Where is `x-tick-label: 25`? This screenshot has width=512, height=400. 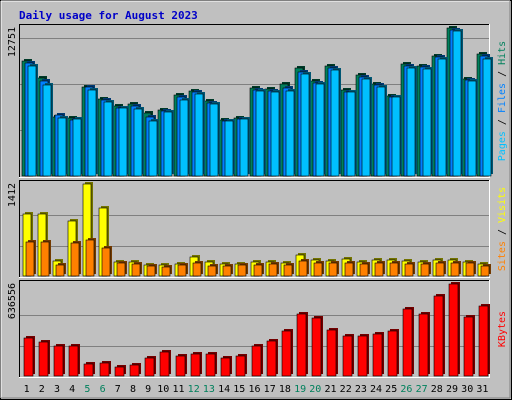
x-tick-label: 25 is located at coordinates (391, 389).